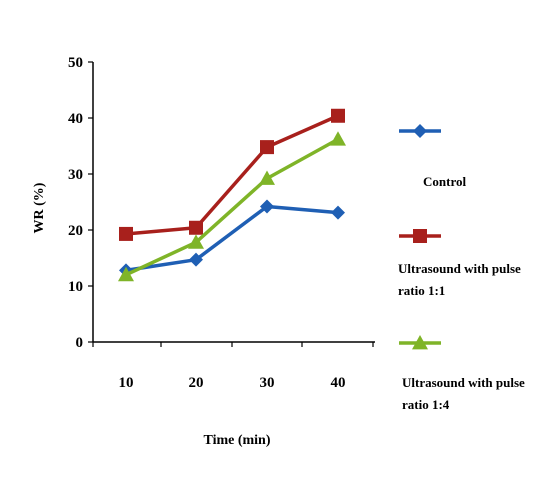 This screenshot has height=490, width=543. What do you see at coordinates (75, 119) in the screenshot?
I see `y-tick-label: 40` at bounding box center [75, 119].